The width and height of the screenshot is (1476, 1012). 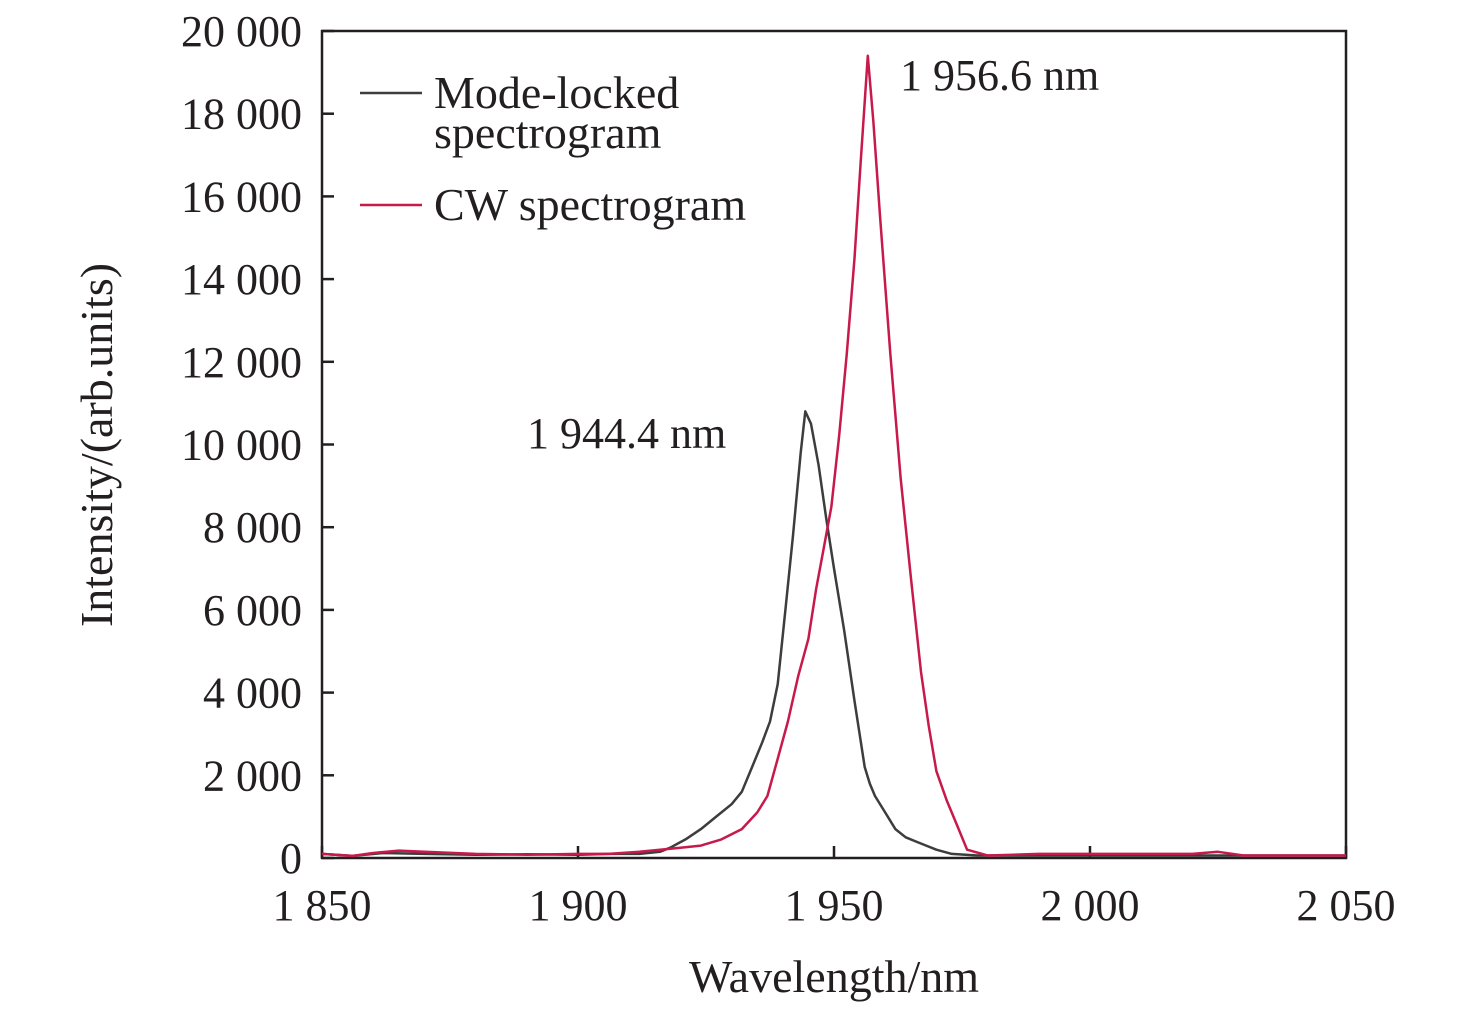 I want to click on y-axis-title: Intensity/(arb.units), so click(x=96, y=445).